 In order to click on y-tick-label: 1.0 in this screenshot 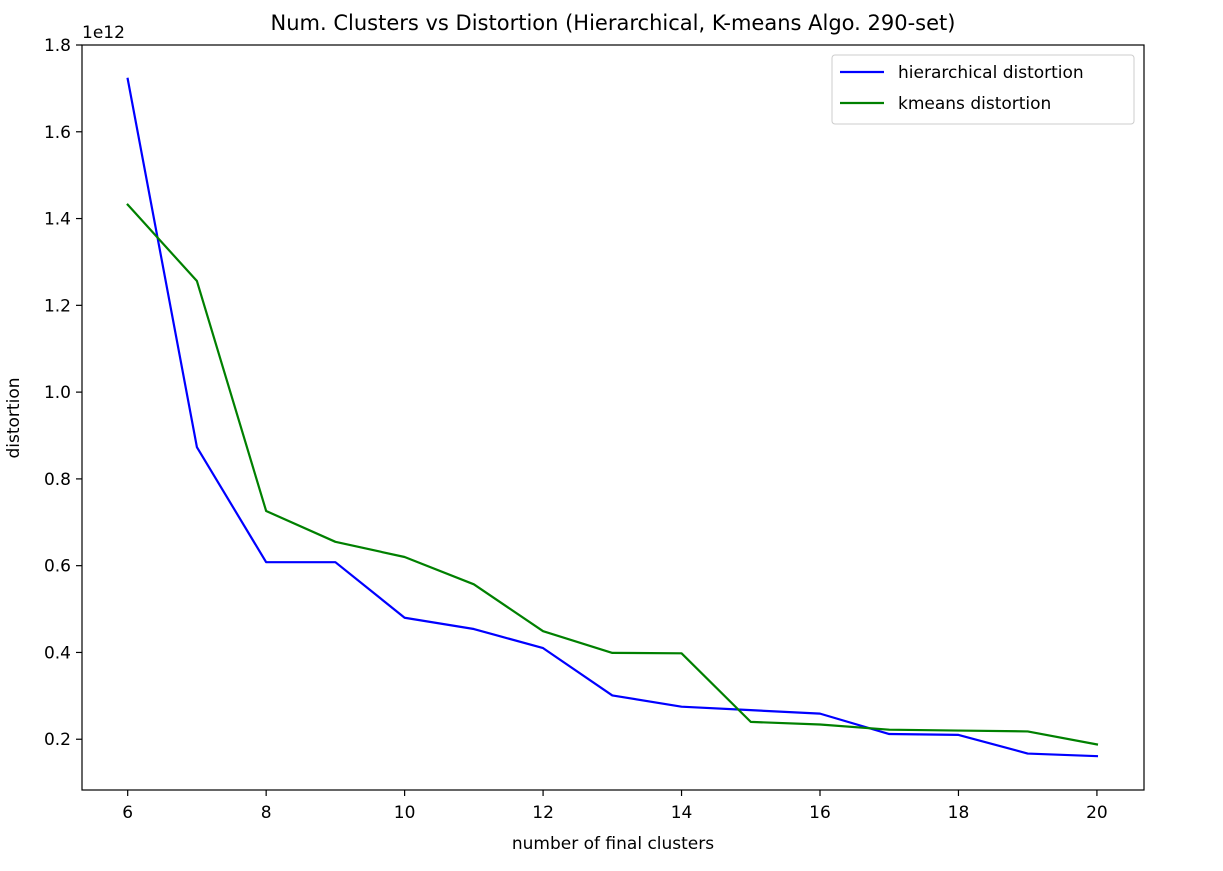, I will do `click(57, 393)`.